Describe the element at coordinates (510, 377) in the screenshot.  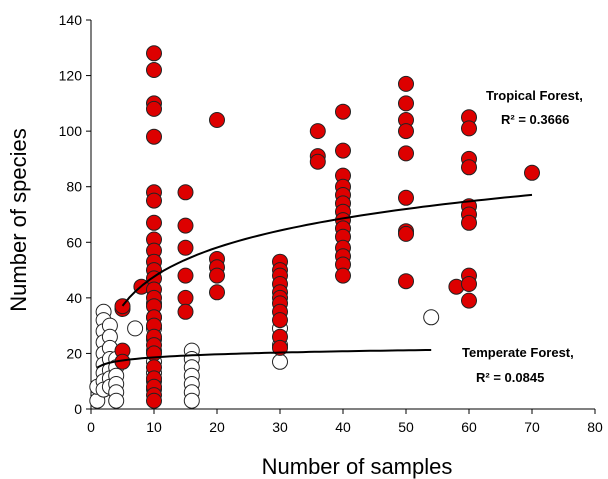
I see `temperate-r2-label: R² = 0.0845` at that location.